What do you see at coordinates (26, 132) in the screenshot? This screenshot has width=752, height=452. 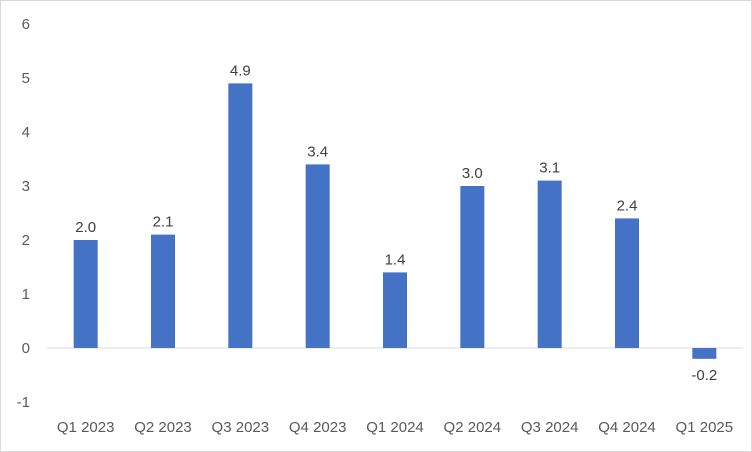 I see `y-tick-label: 4` at bounding box center [26, 132].